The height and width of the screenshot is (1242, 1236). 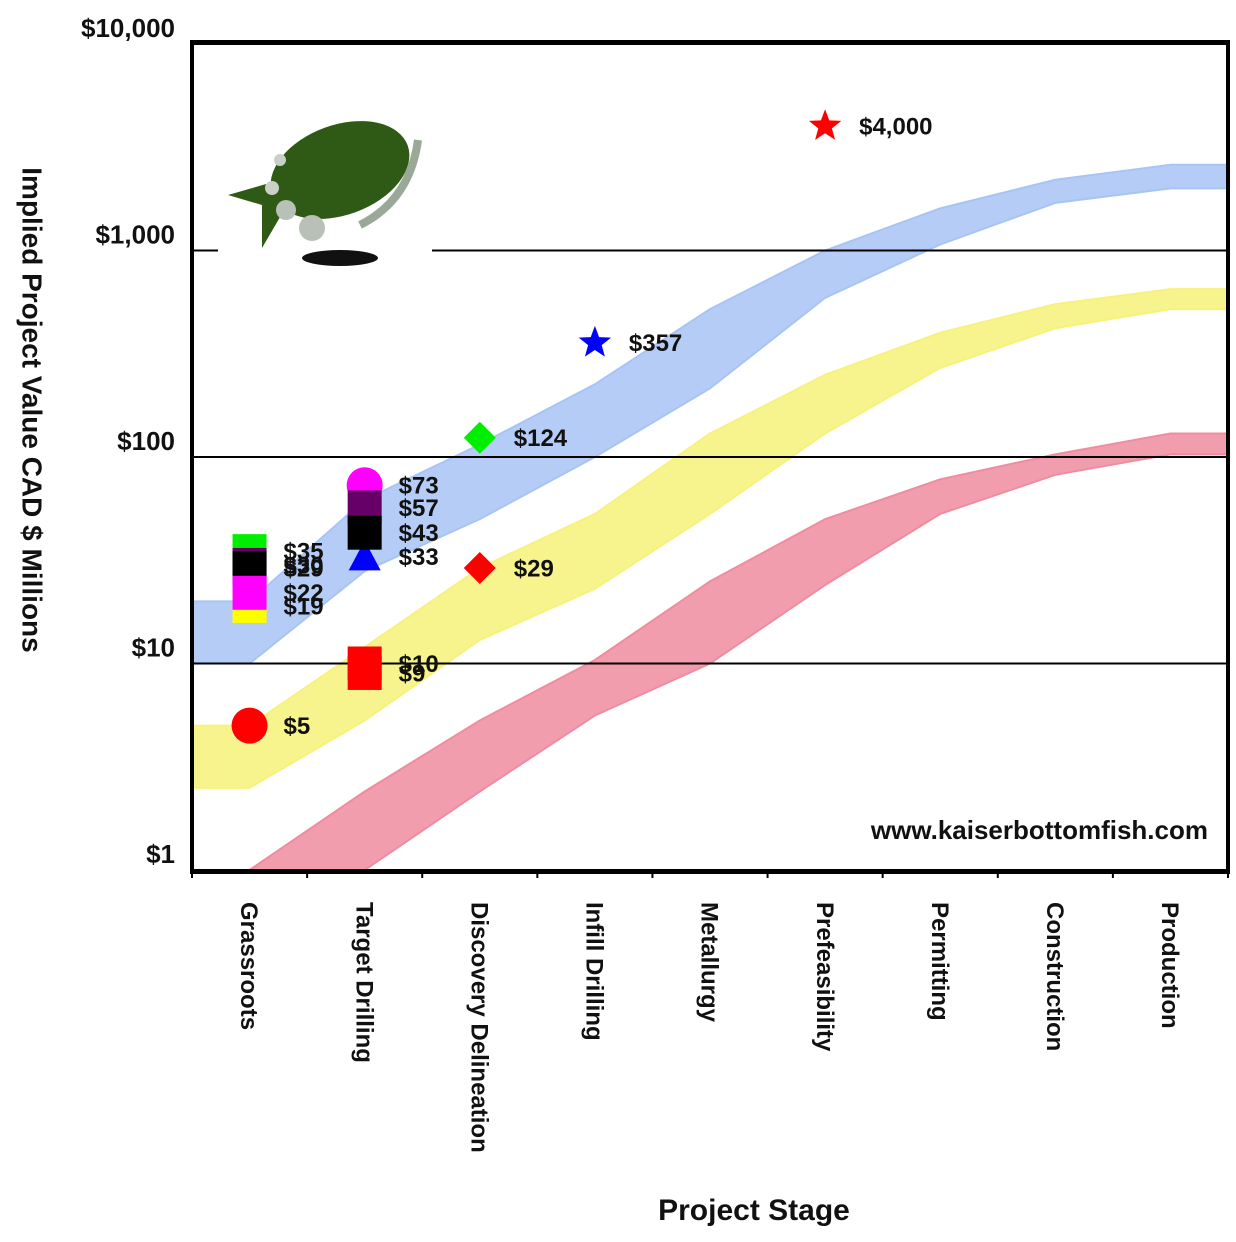 I want to click on value-label: $43, so click(x=419, y=533).